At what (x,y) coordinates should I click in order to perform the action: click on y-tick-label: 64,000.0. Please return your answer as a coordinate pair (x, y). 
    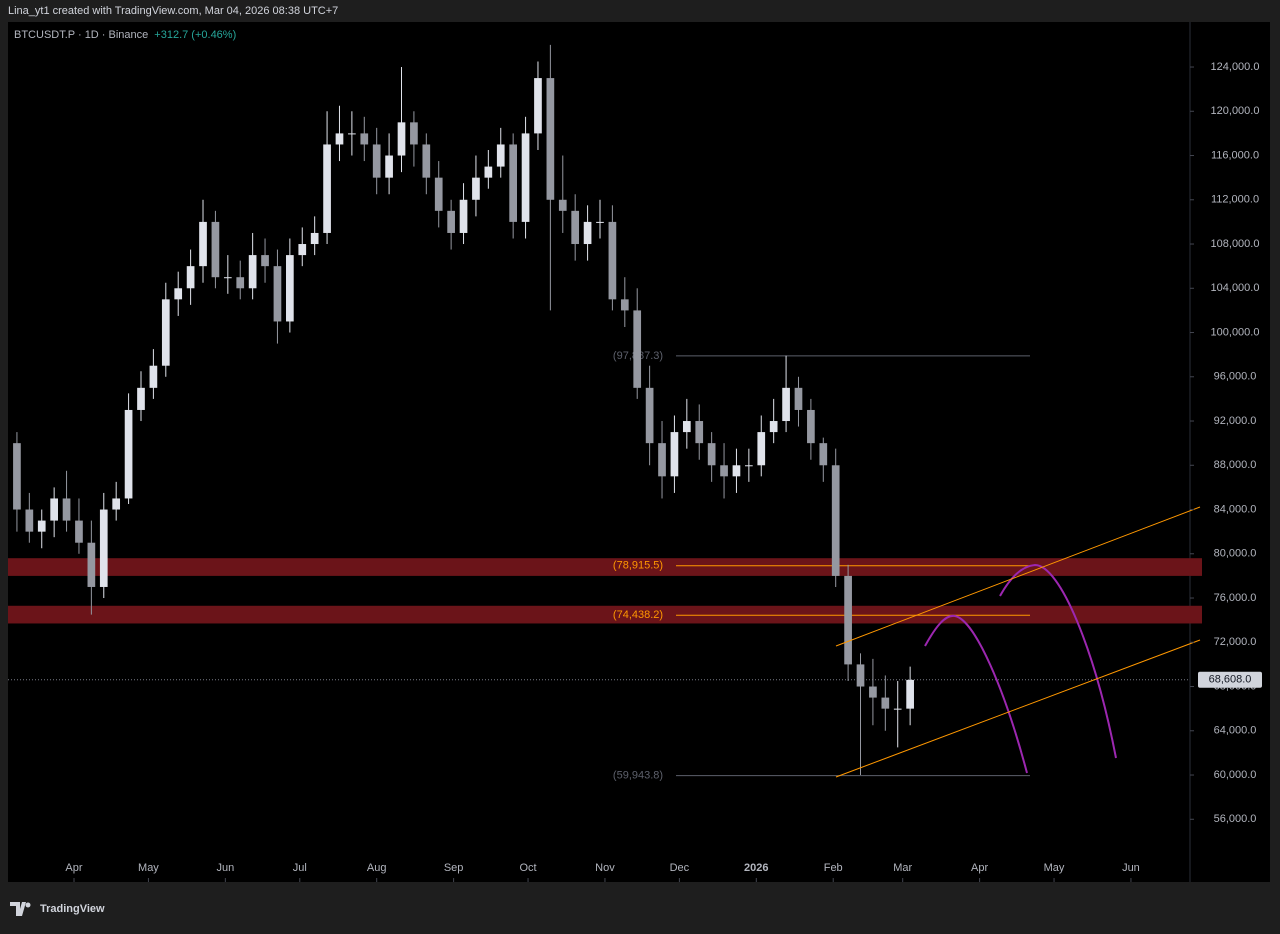
    Looking at the image, I should click on (1235, 731).